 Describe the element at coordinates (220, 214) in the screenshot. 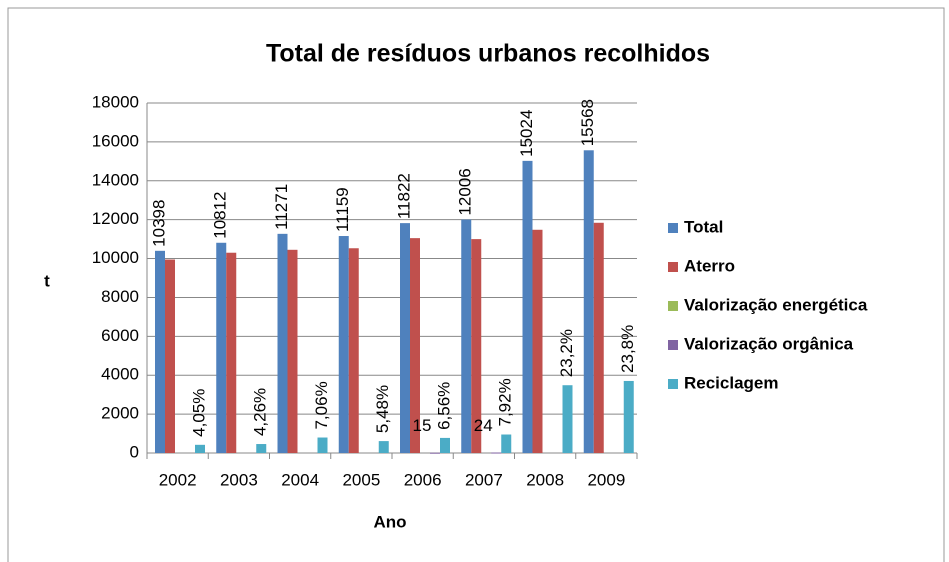

I see `data-label: 10812` at that location.